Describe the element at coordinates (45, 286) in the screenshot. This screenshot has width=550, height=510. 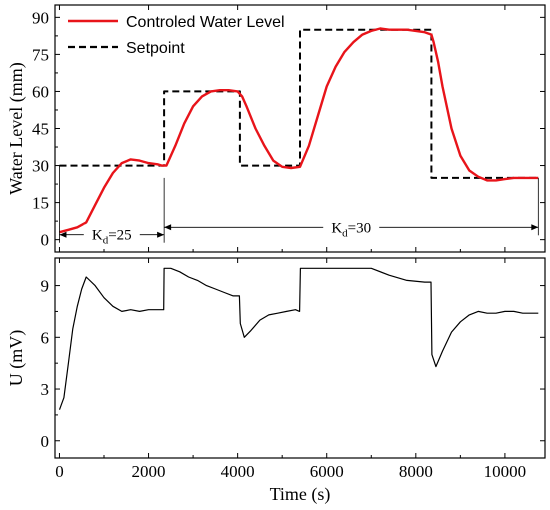
I see `y-tick-label: 9` at that location.